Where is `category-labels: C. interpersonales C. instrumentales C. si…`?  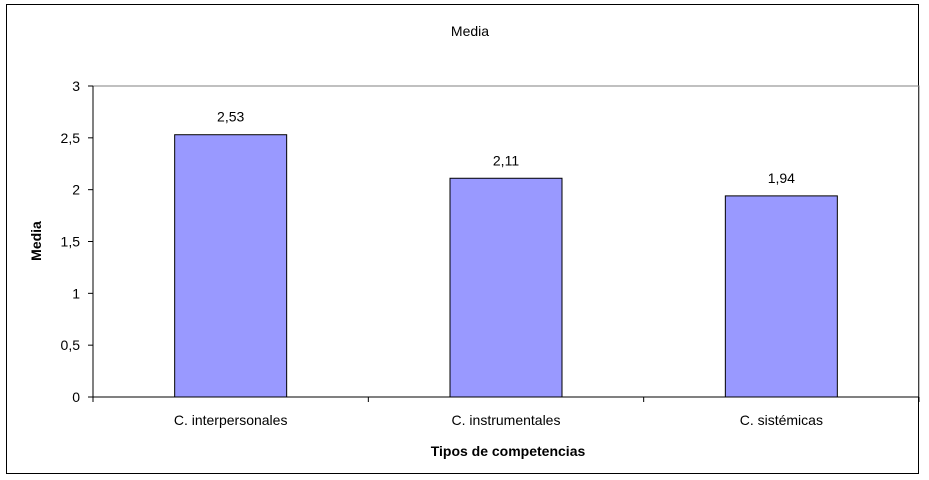
category-labels: C. interpersonales C. instrumentales C. si… is located at coordinates (498, 420).